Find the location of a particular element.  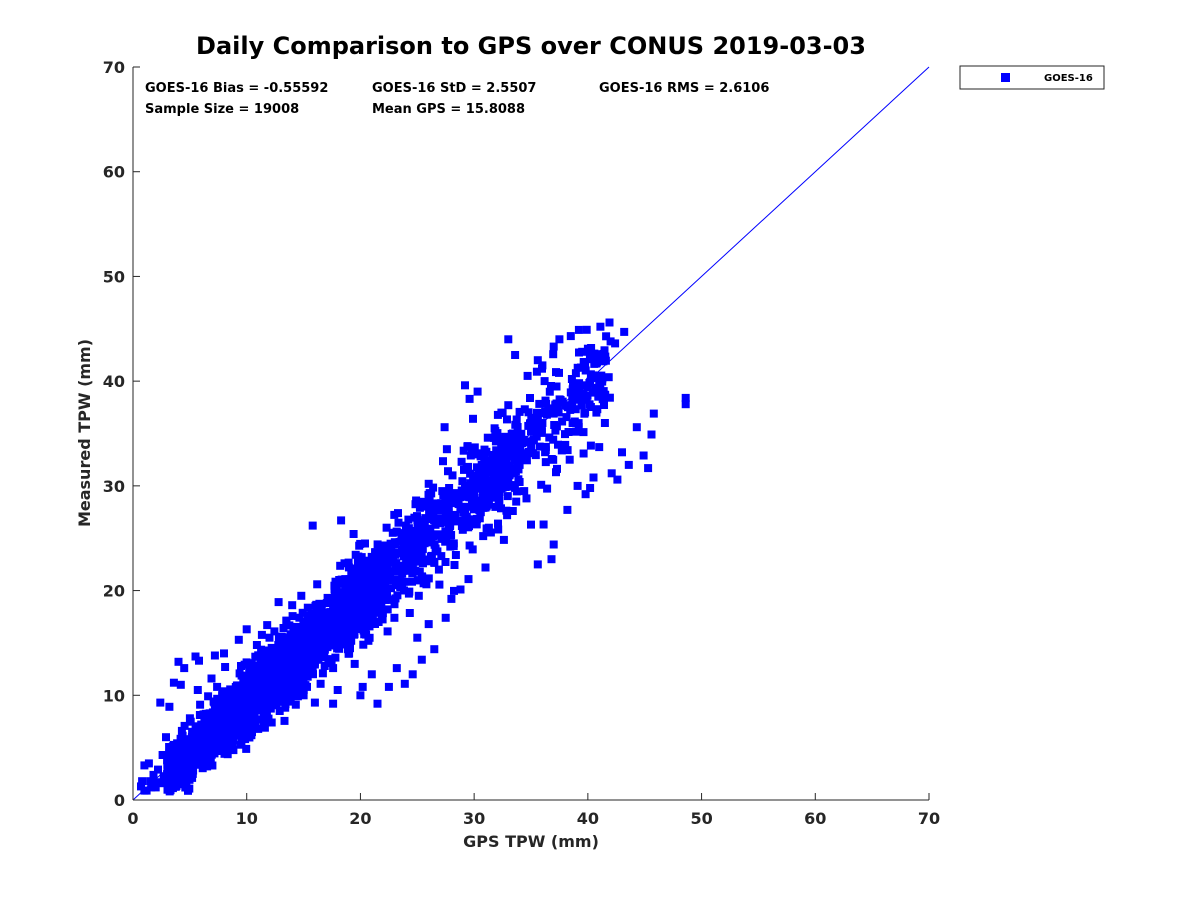

y-tick-label: 0 is located at coordinates (119, 800).